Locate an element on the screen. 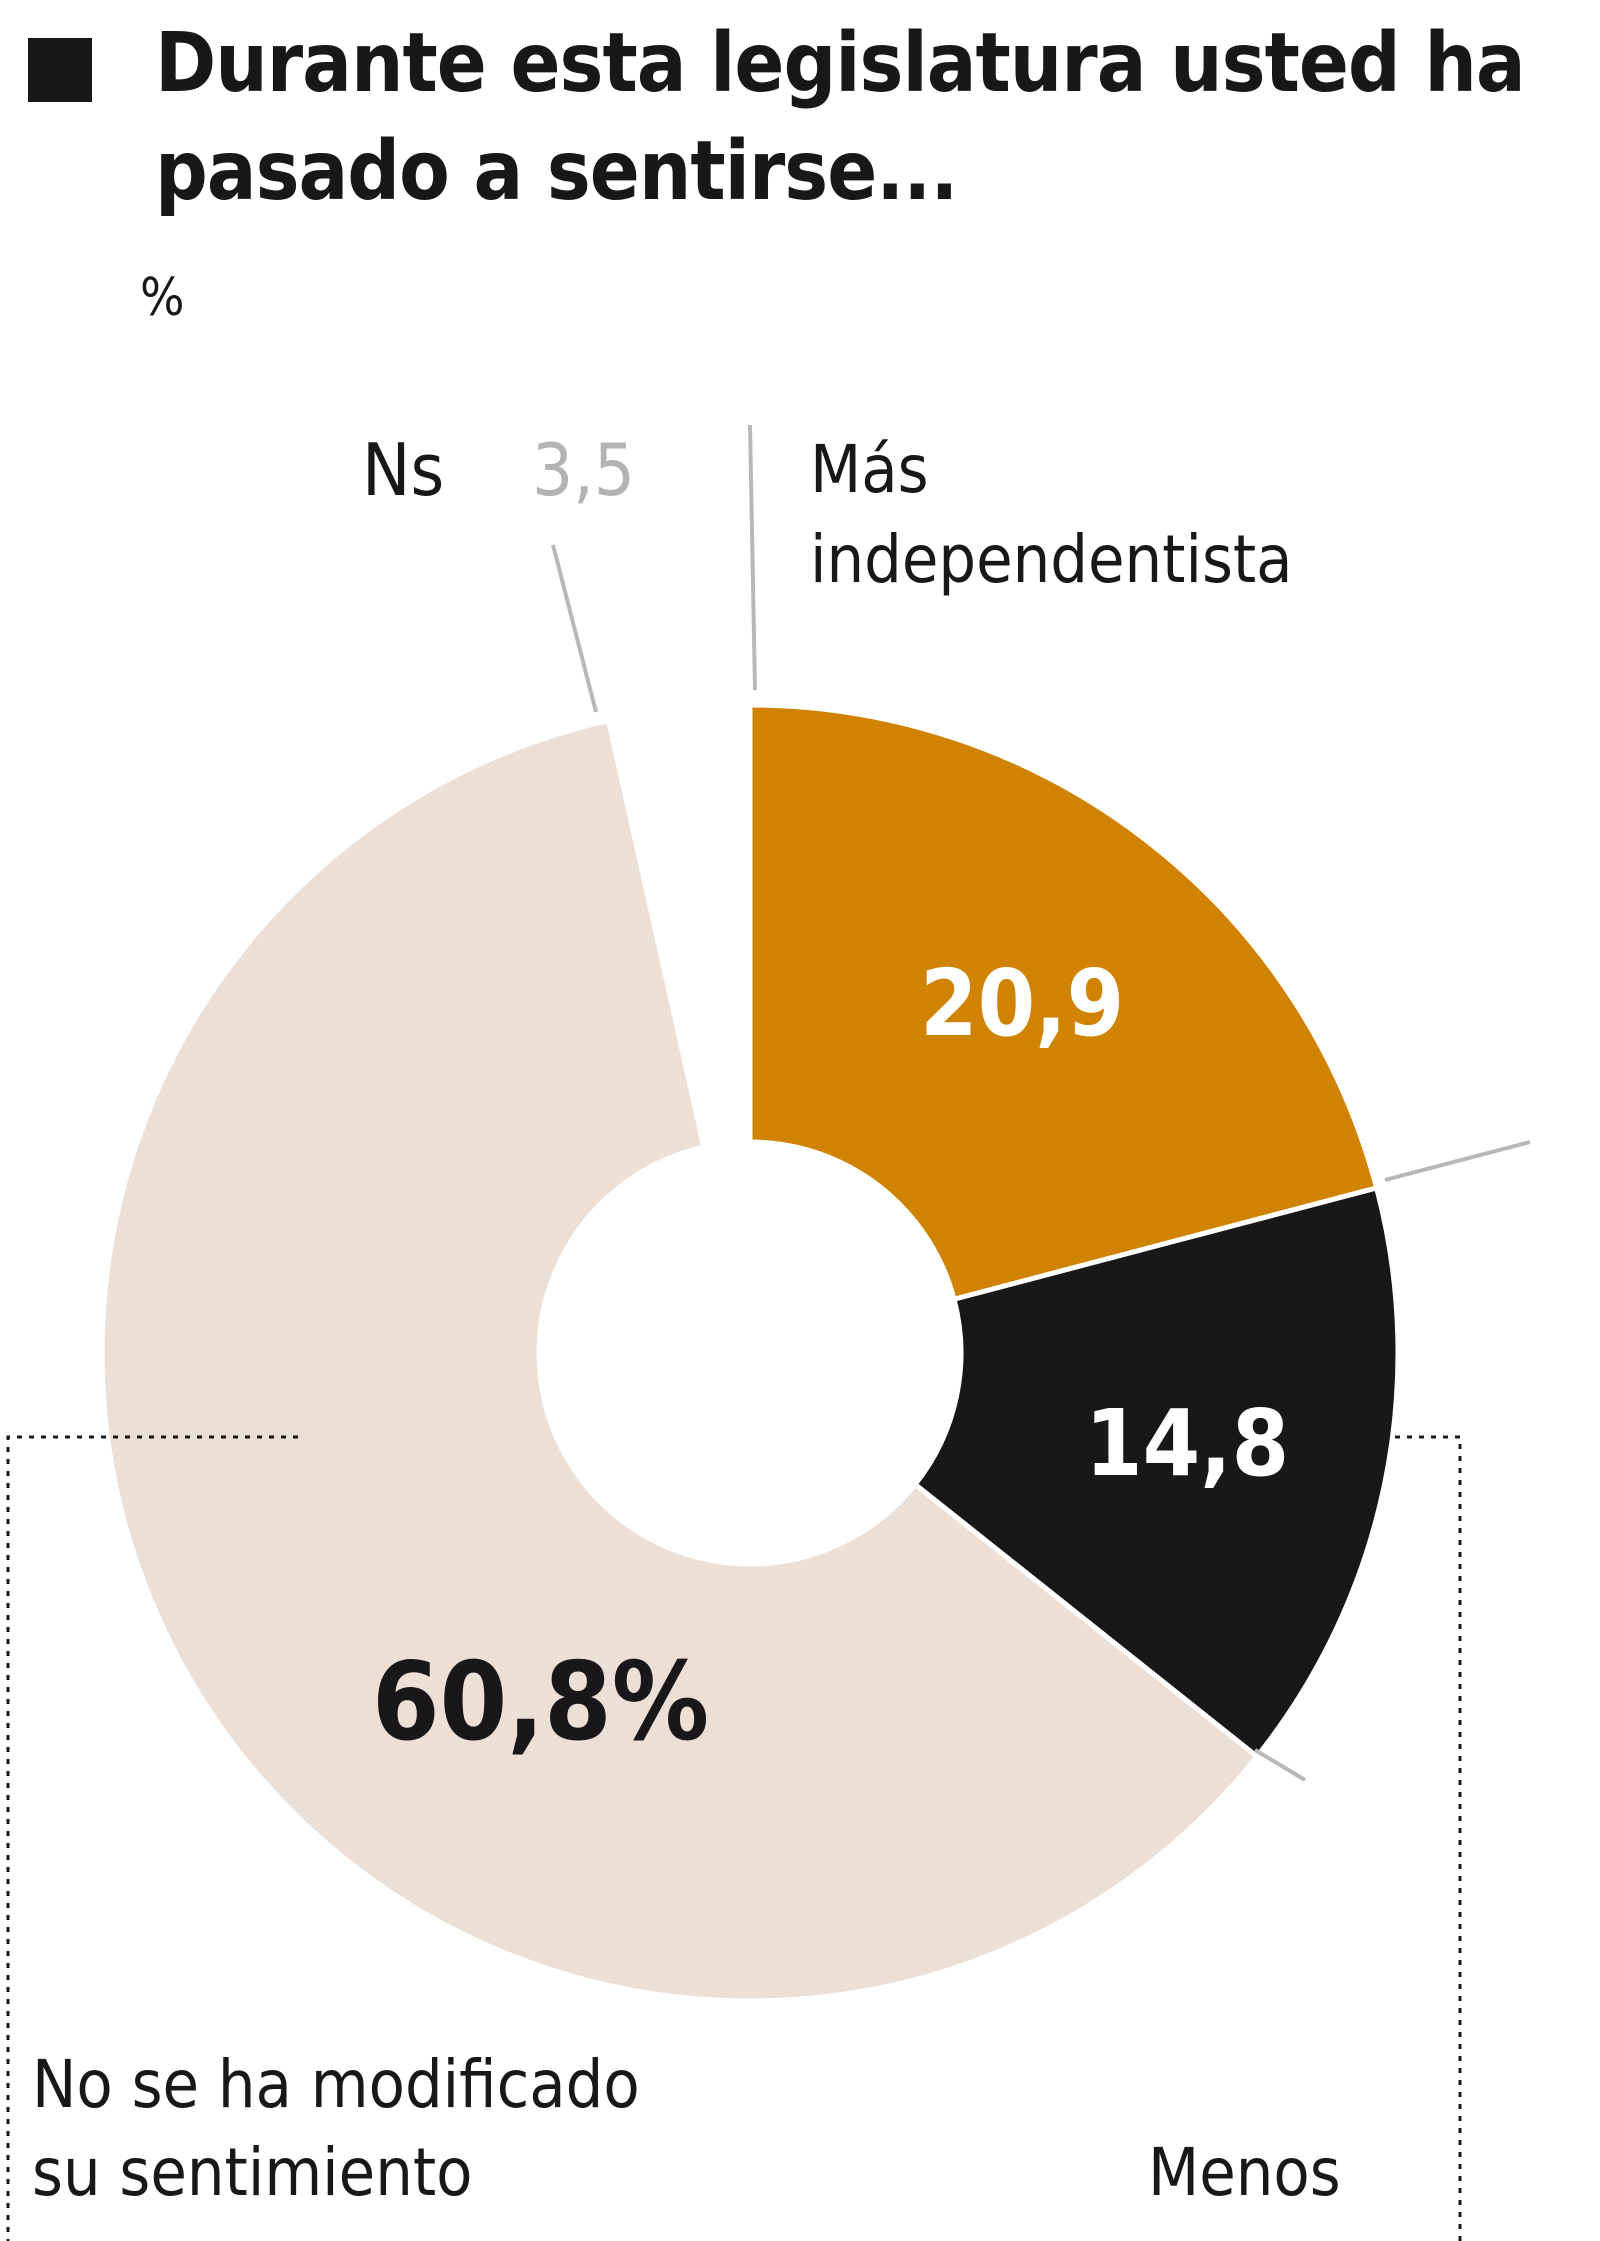 The image size is (1600, 2241). label-menos: Menos is located at coordinates (1244, 2172).